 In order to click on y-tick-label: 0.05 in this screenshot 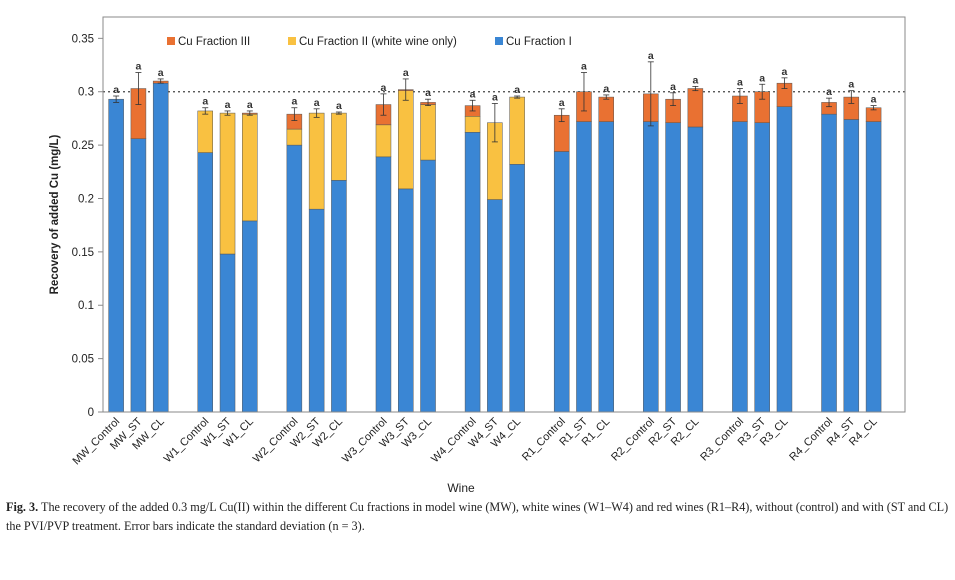, I will do `click(83, 360)`.